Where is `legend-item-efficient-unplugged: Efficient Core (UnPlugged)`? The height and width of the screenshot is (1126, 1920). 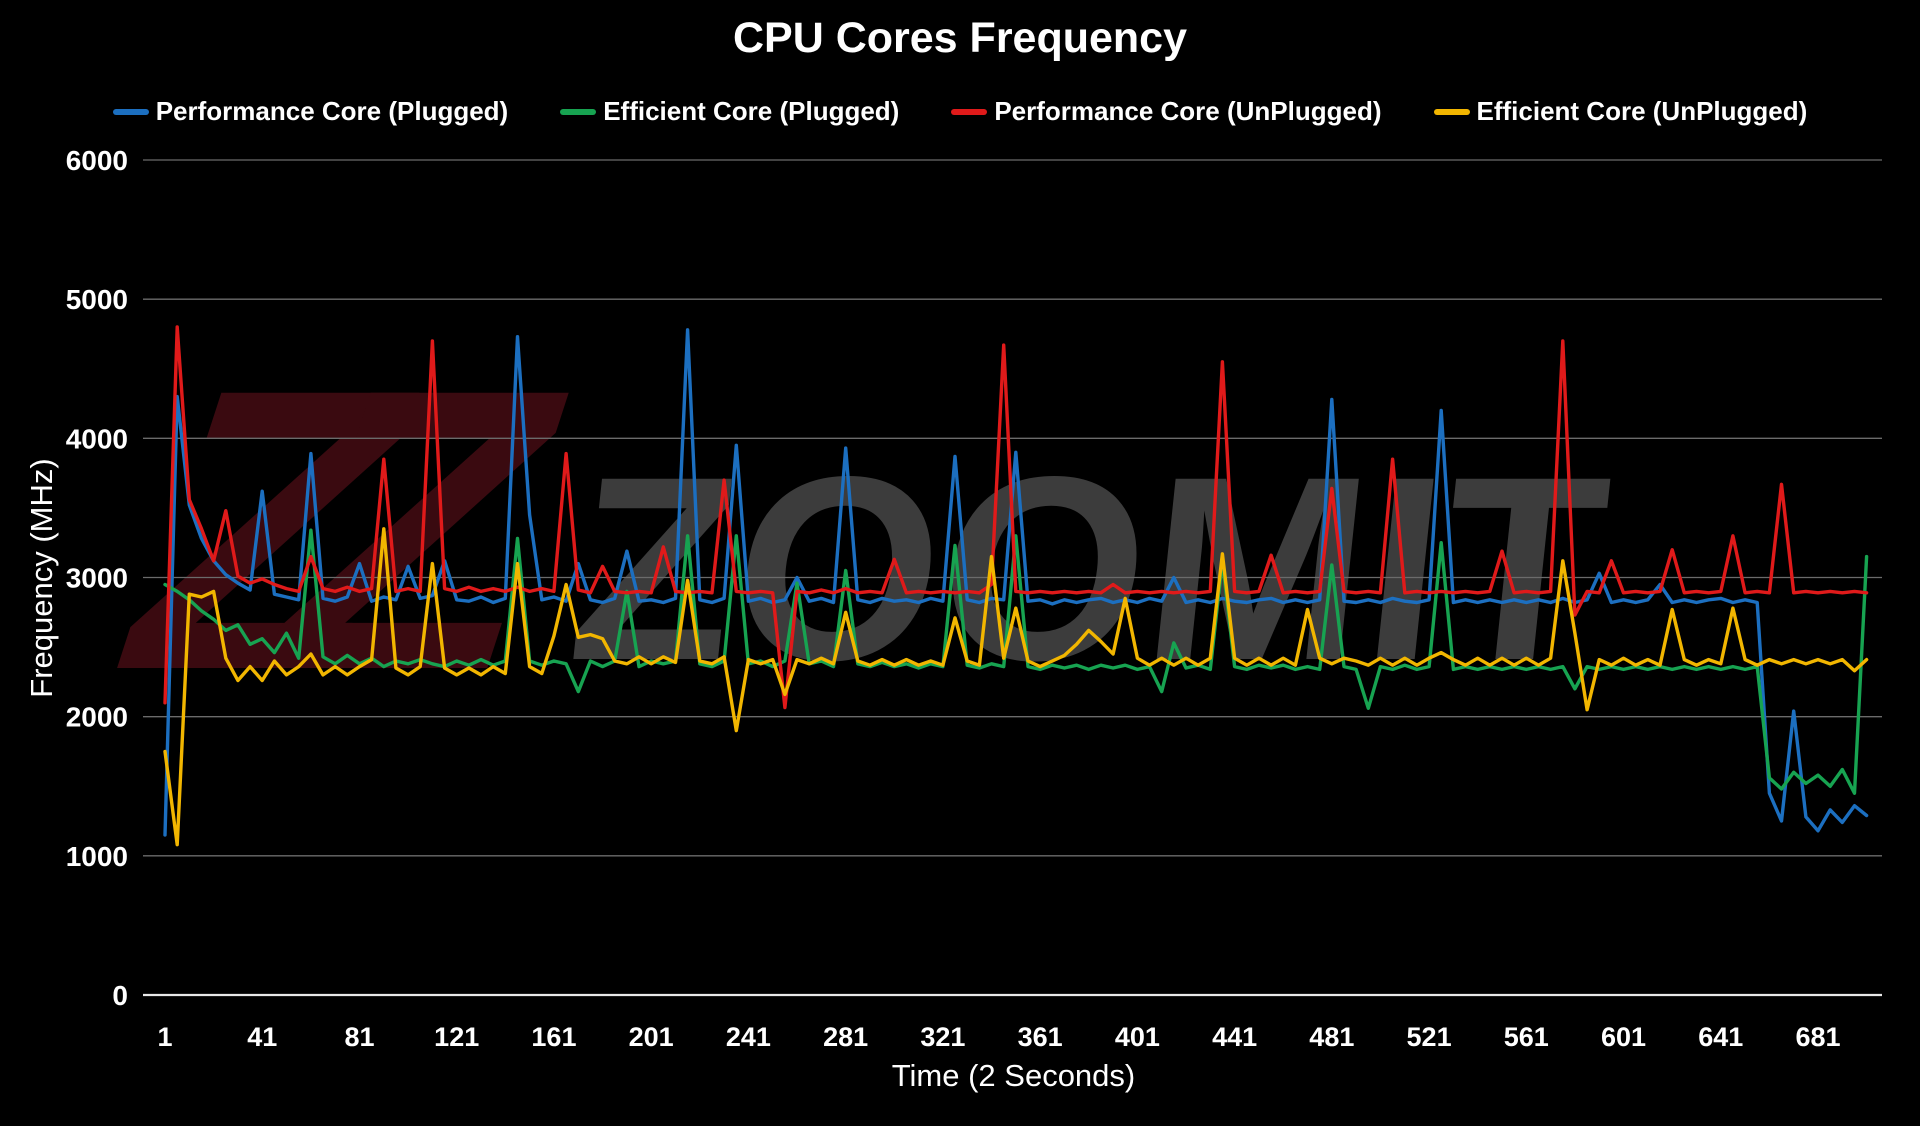
legend-item-efficient-unplugged: Efficient Core (UnPlugged) is located at coordinates (1620, 111).